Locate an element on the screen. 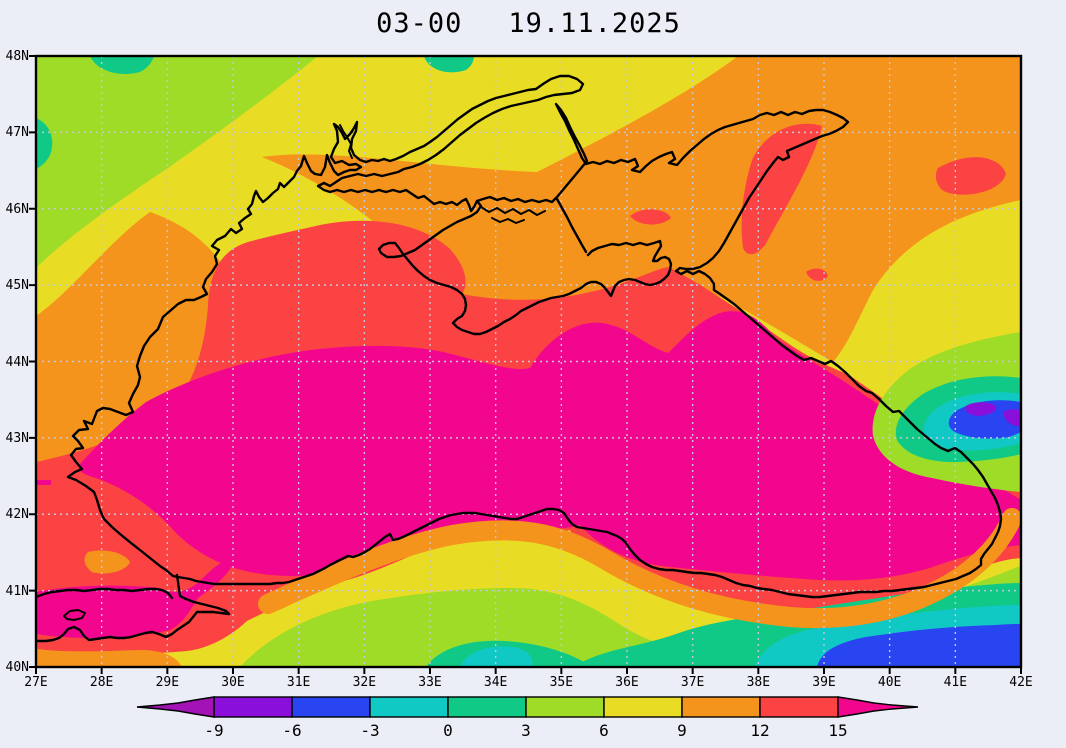 This screenshot has width=1066, height=748. coastline-arabat-spit is located at coordinates (571, 225).